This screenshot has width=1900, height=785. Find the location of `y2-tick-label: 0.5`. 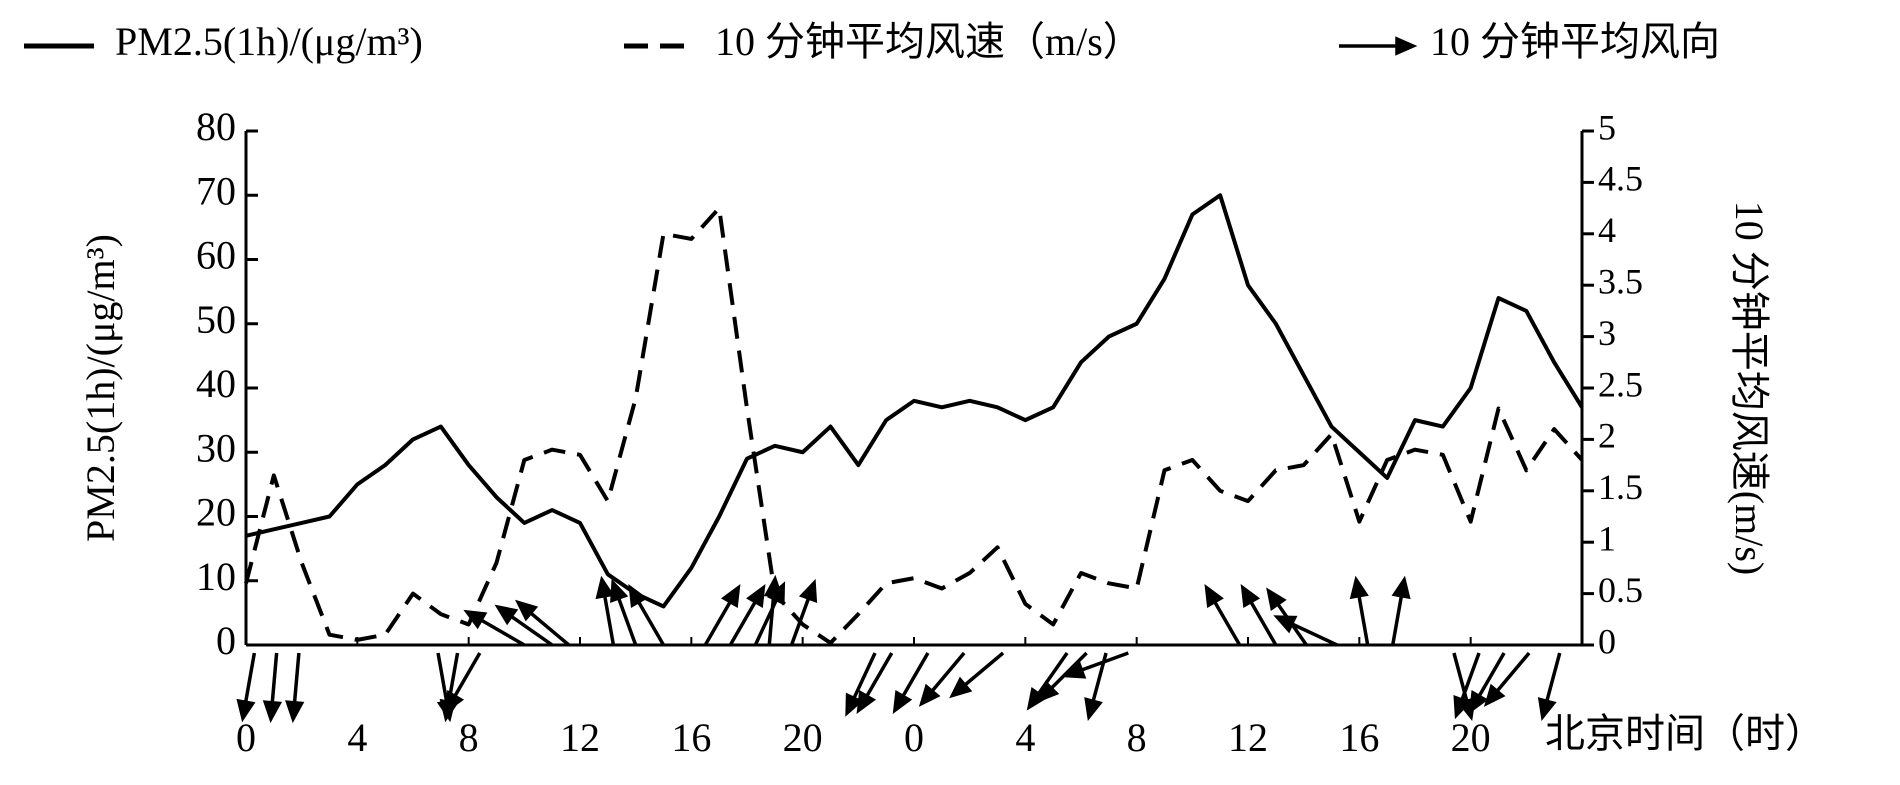

y2-tick-label: 0.5 is located at coordinates (1620, 590).